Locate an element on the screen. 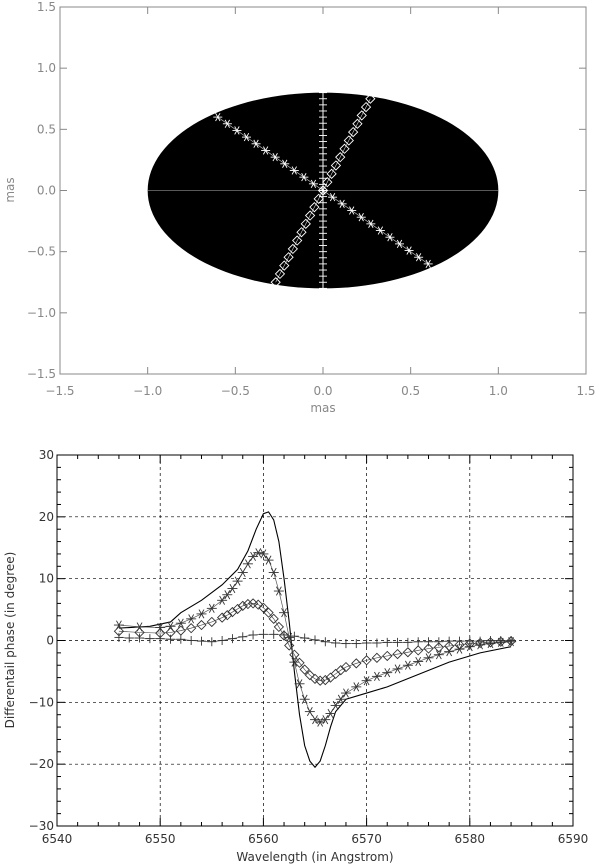 This screenshot has height=867, width=600. disk-map-y-axis-title: mas is located at coordinates (10, 189).